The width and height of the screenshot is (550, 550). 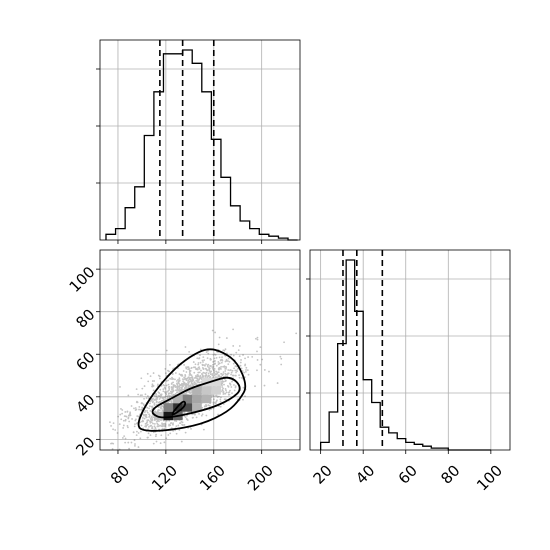 What do you see at coordinates (164, 478) in the screenshot?
I see `x-tick-label: 120` at bounding box center [164, 478].